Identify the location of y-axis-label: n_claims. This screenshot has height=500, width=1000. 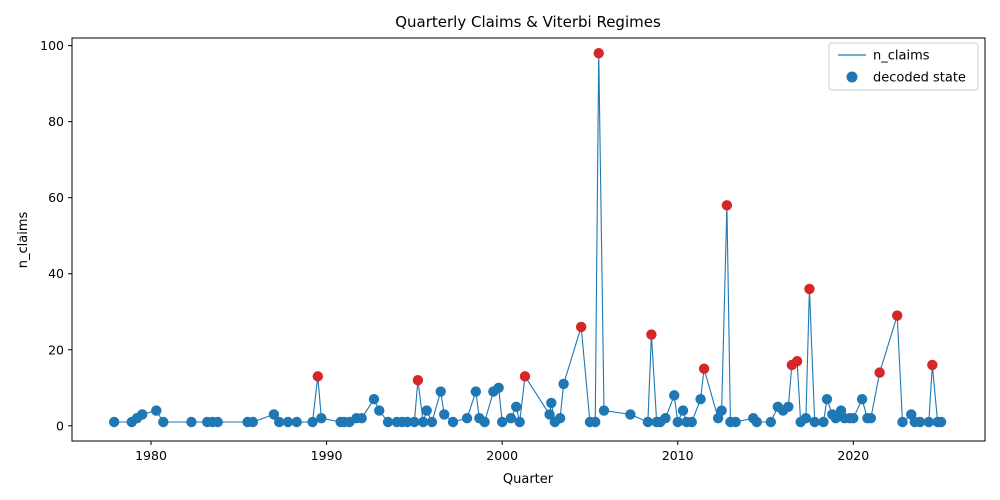
(23, 240).